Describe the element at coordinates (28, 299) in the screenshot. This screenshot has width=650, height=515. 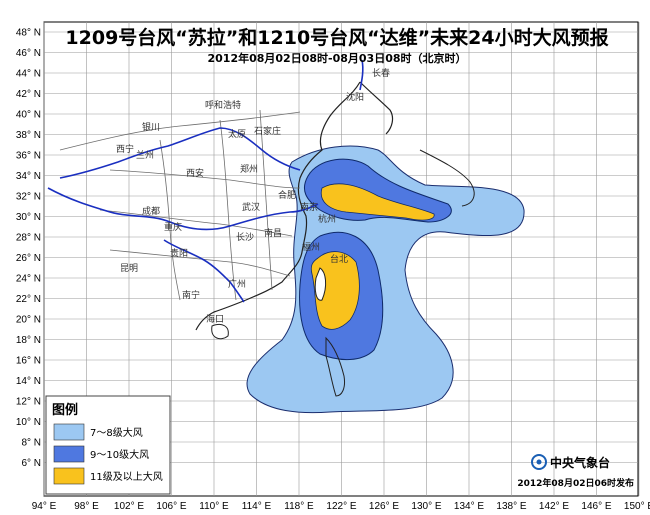
I see `latitude-label: 22° N` at that location.